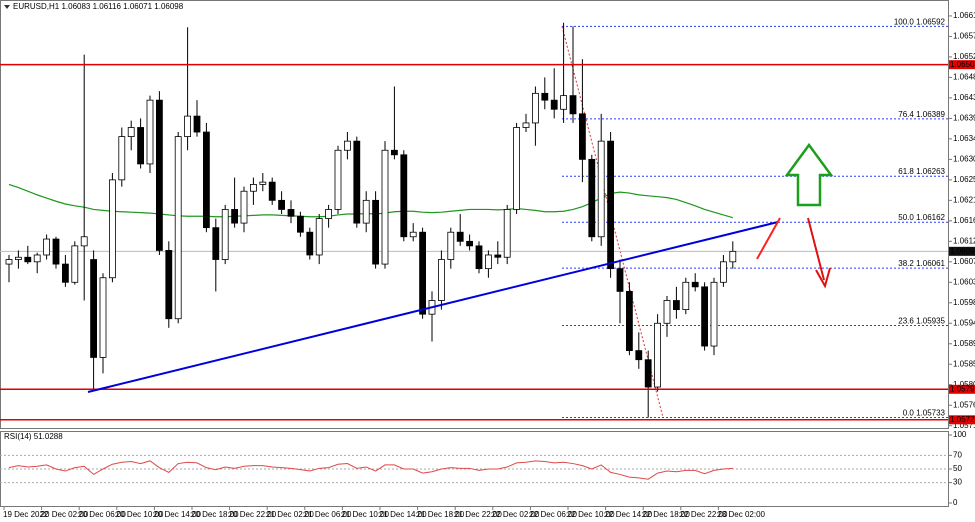  What do you see at coordinates (26, 514) in the screenshot?
I see `x-tick-label: 19 Dec 2022` at bounding box center [26, 514].